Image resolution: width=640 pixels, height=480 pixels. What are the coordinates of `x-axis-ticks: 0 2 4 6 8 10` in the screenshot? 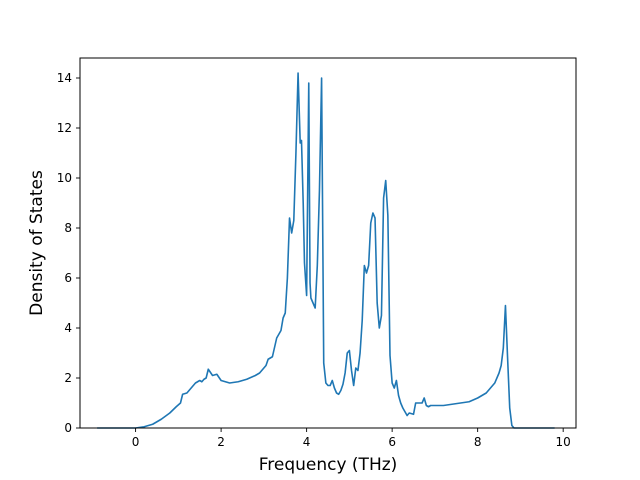 It's located at (351, 438).